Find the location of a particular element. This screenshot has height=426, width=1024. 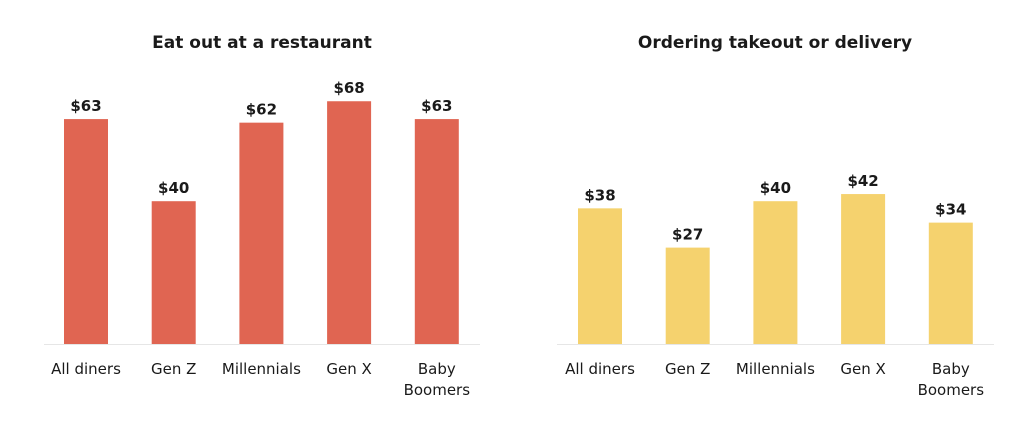

data-label: $34 is located at coordinates (950, 210).